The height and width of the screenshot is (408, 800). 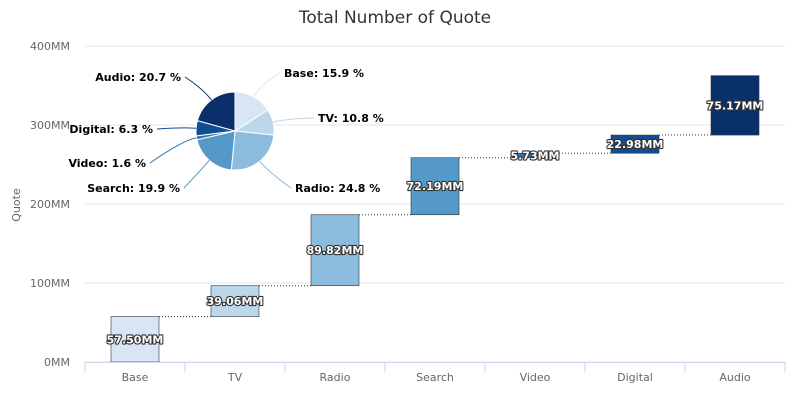 What do you see at coordinates (133, 188) in the screenshot?
I see `pie-slice-label: Search: 19.9 %` at bounding box center [133, 188].